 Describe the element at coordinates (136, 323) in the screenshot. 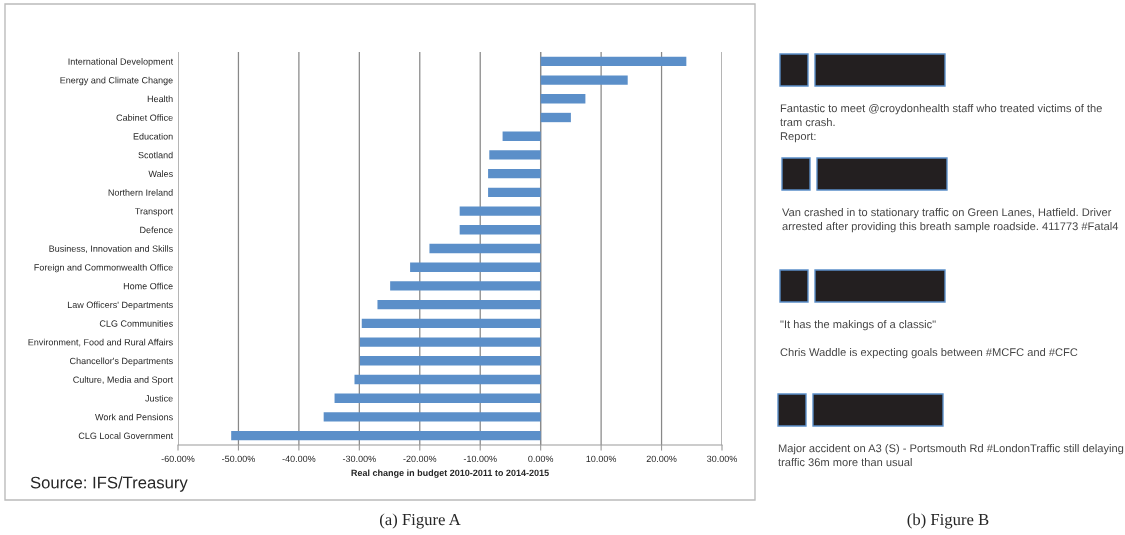

I see `y-tick-label: CLG Communities` at that location.